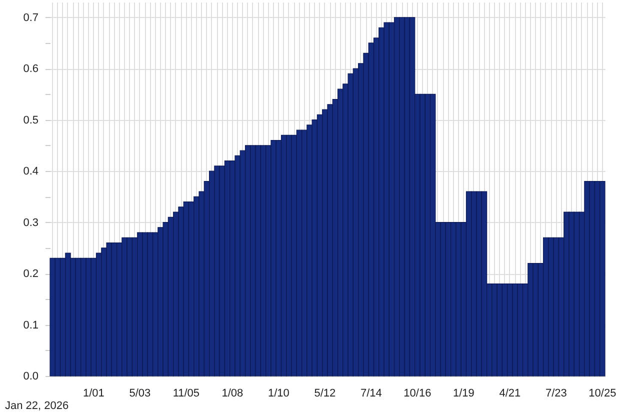  Describe the element at coordinates (510, 394) in the screenshot. I see `x-tick-label: 4/21` at that location.